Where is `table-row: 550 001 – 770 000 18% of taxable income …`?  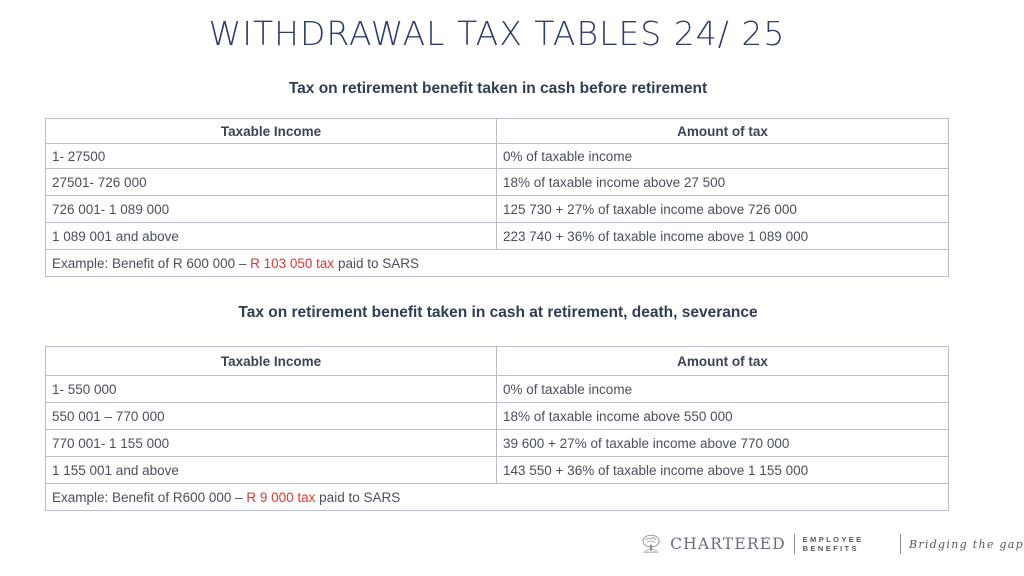
table-row: 550 001 – 770 000 18% of taxable income … is located at coordinates (497, 416).